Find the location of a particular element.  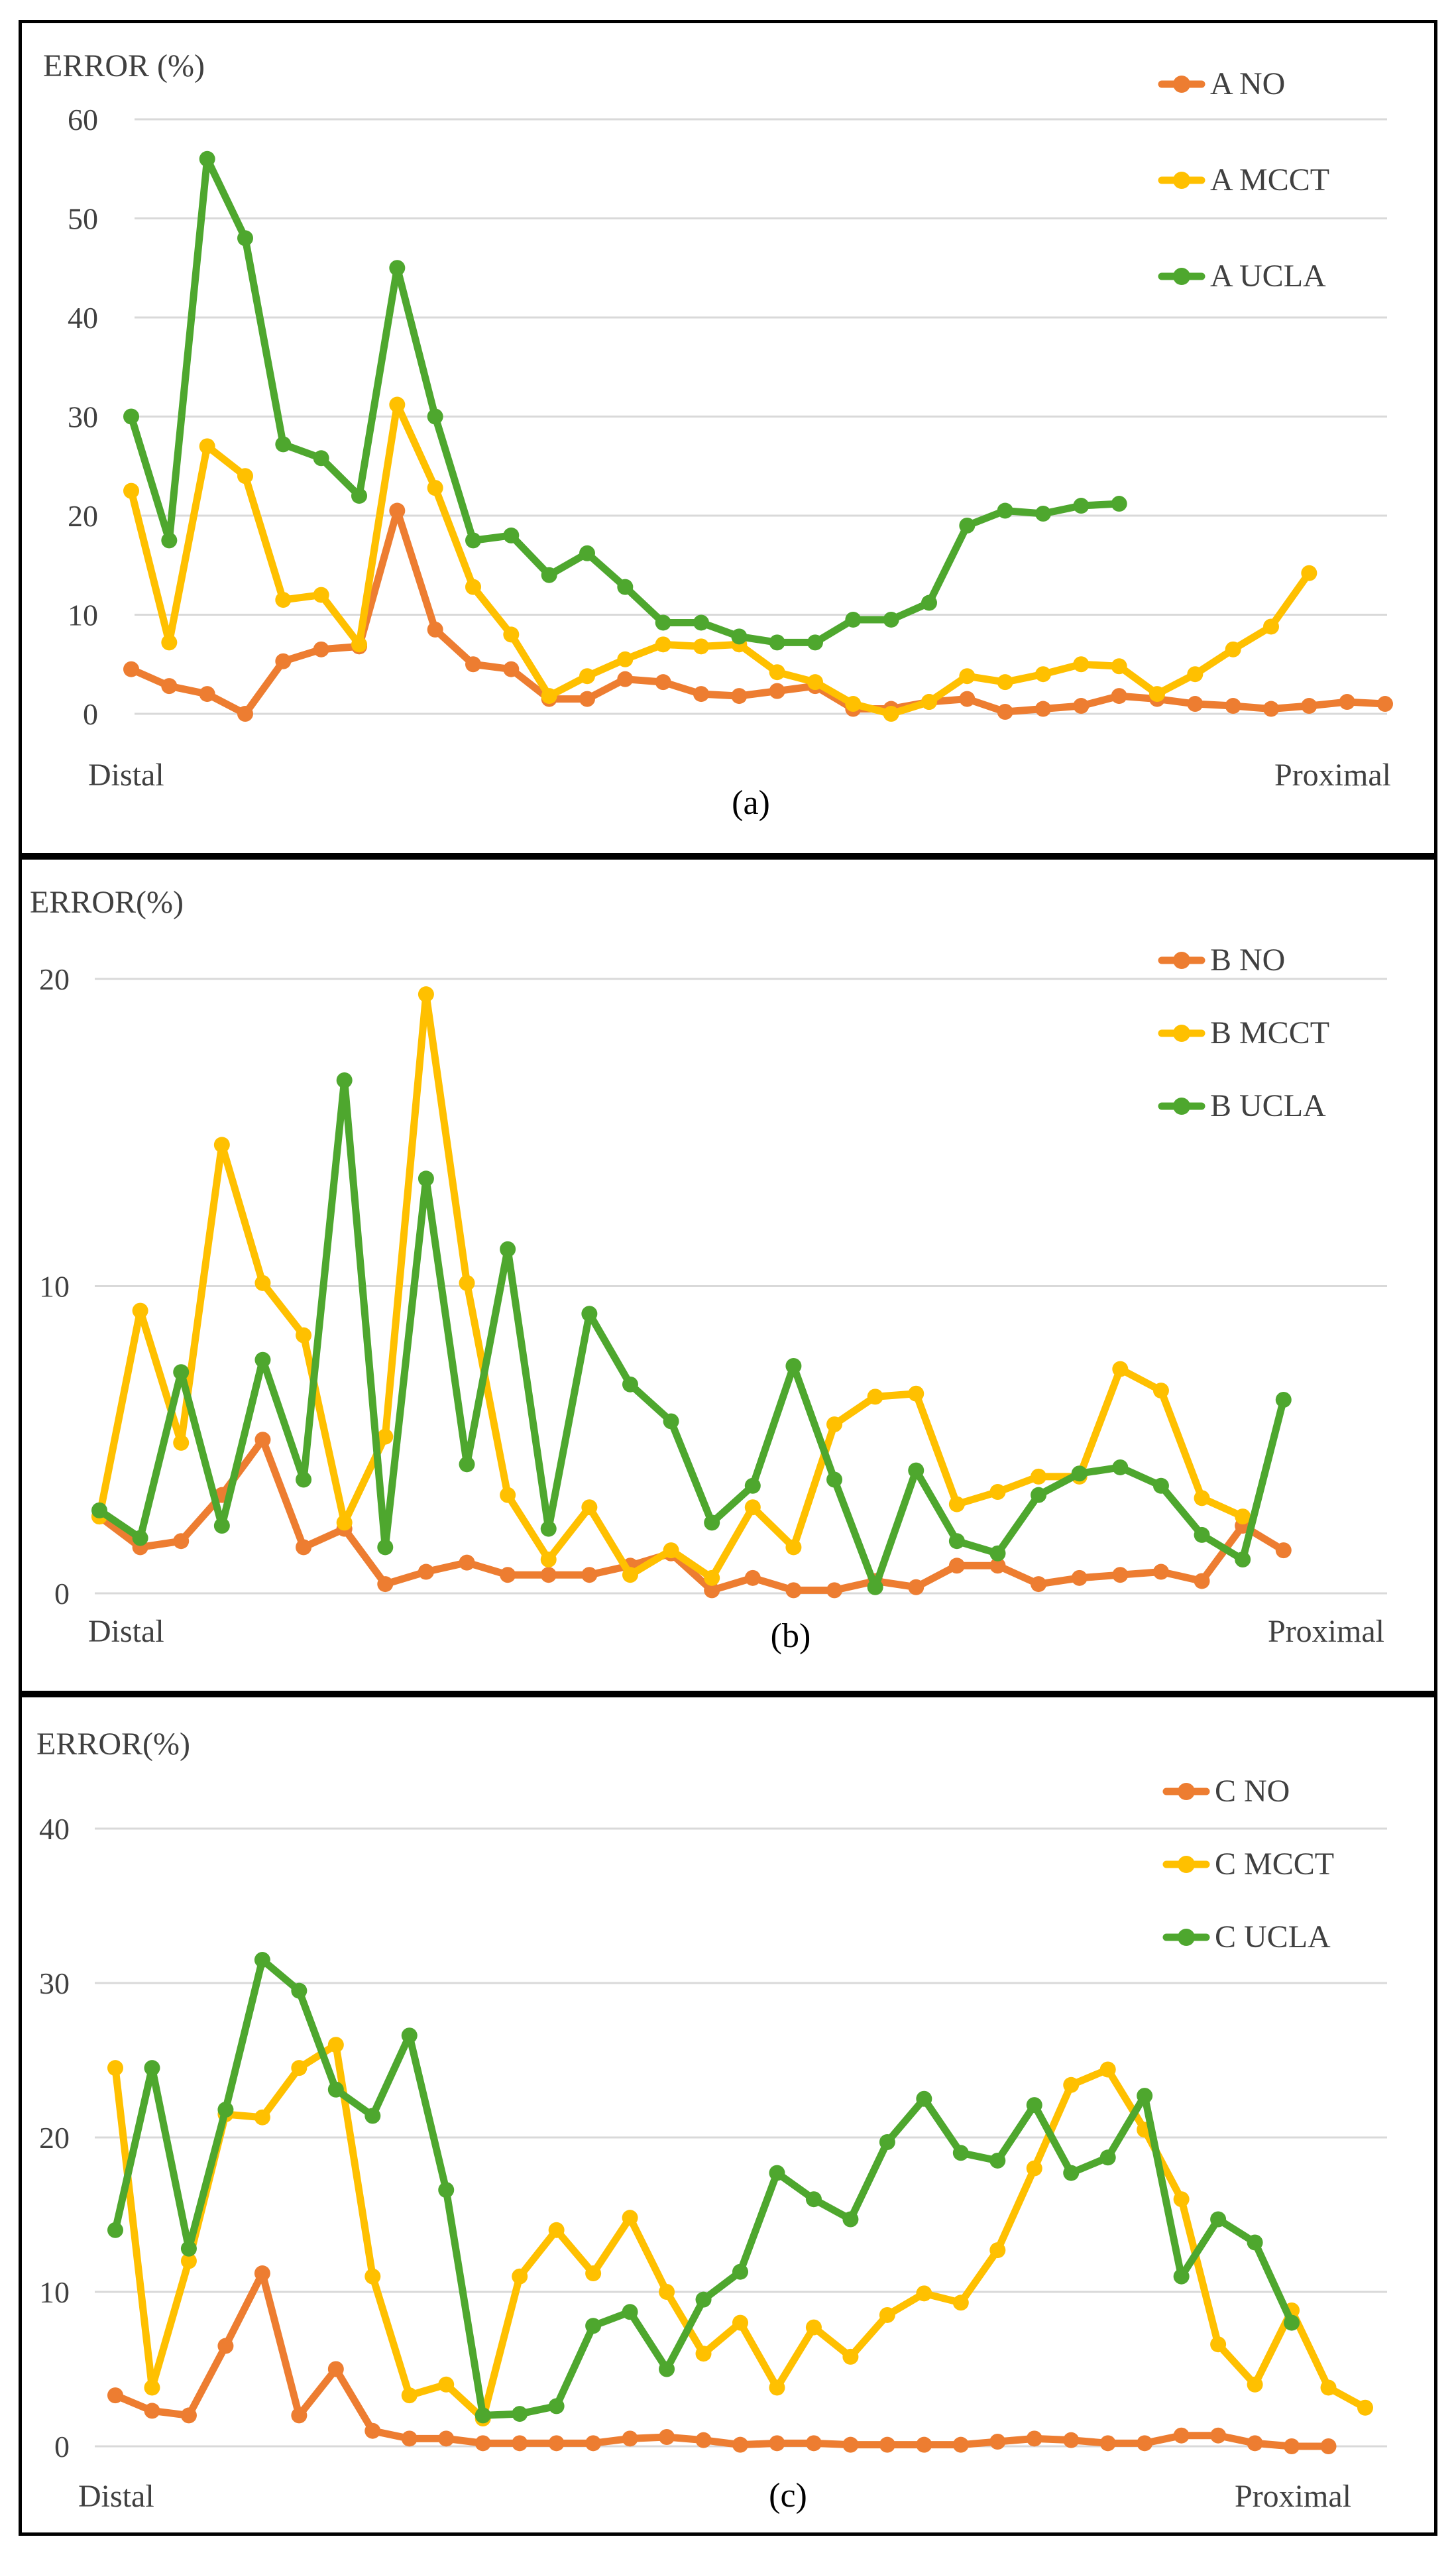

legend-label: B MCCT is located at coordinates (1269, 1032).